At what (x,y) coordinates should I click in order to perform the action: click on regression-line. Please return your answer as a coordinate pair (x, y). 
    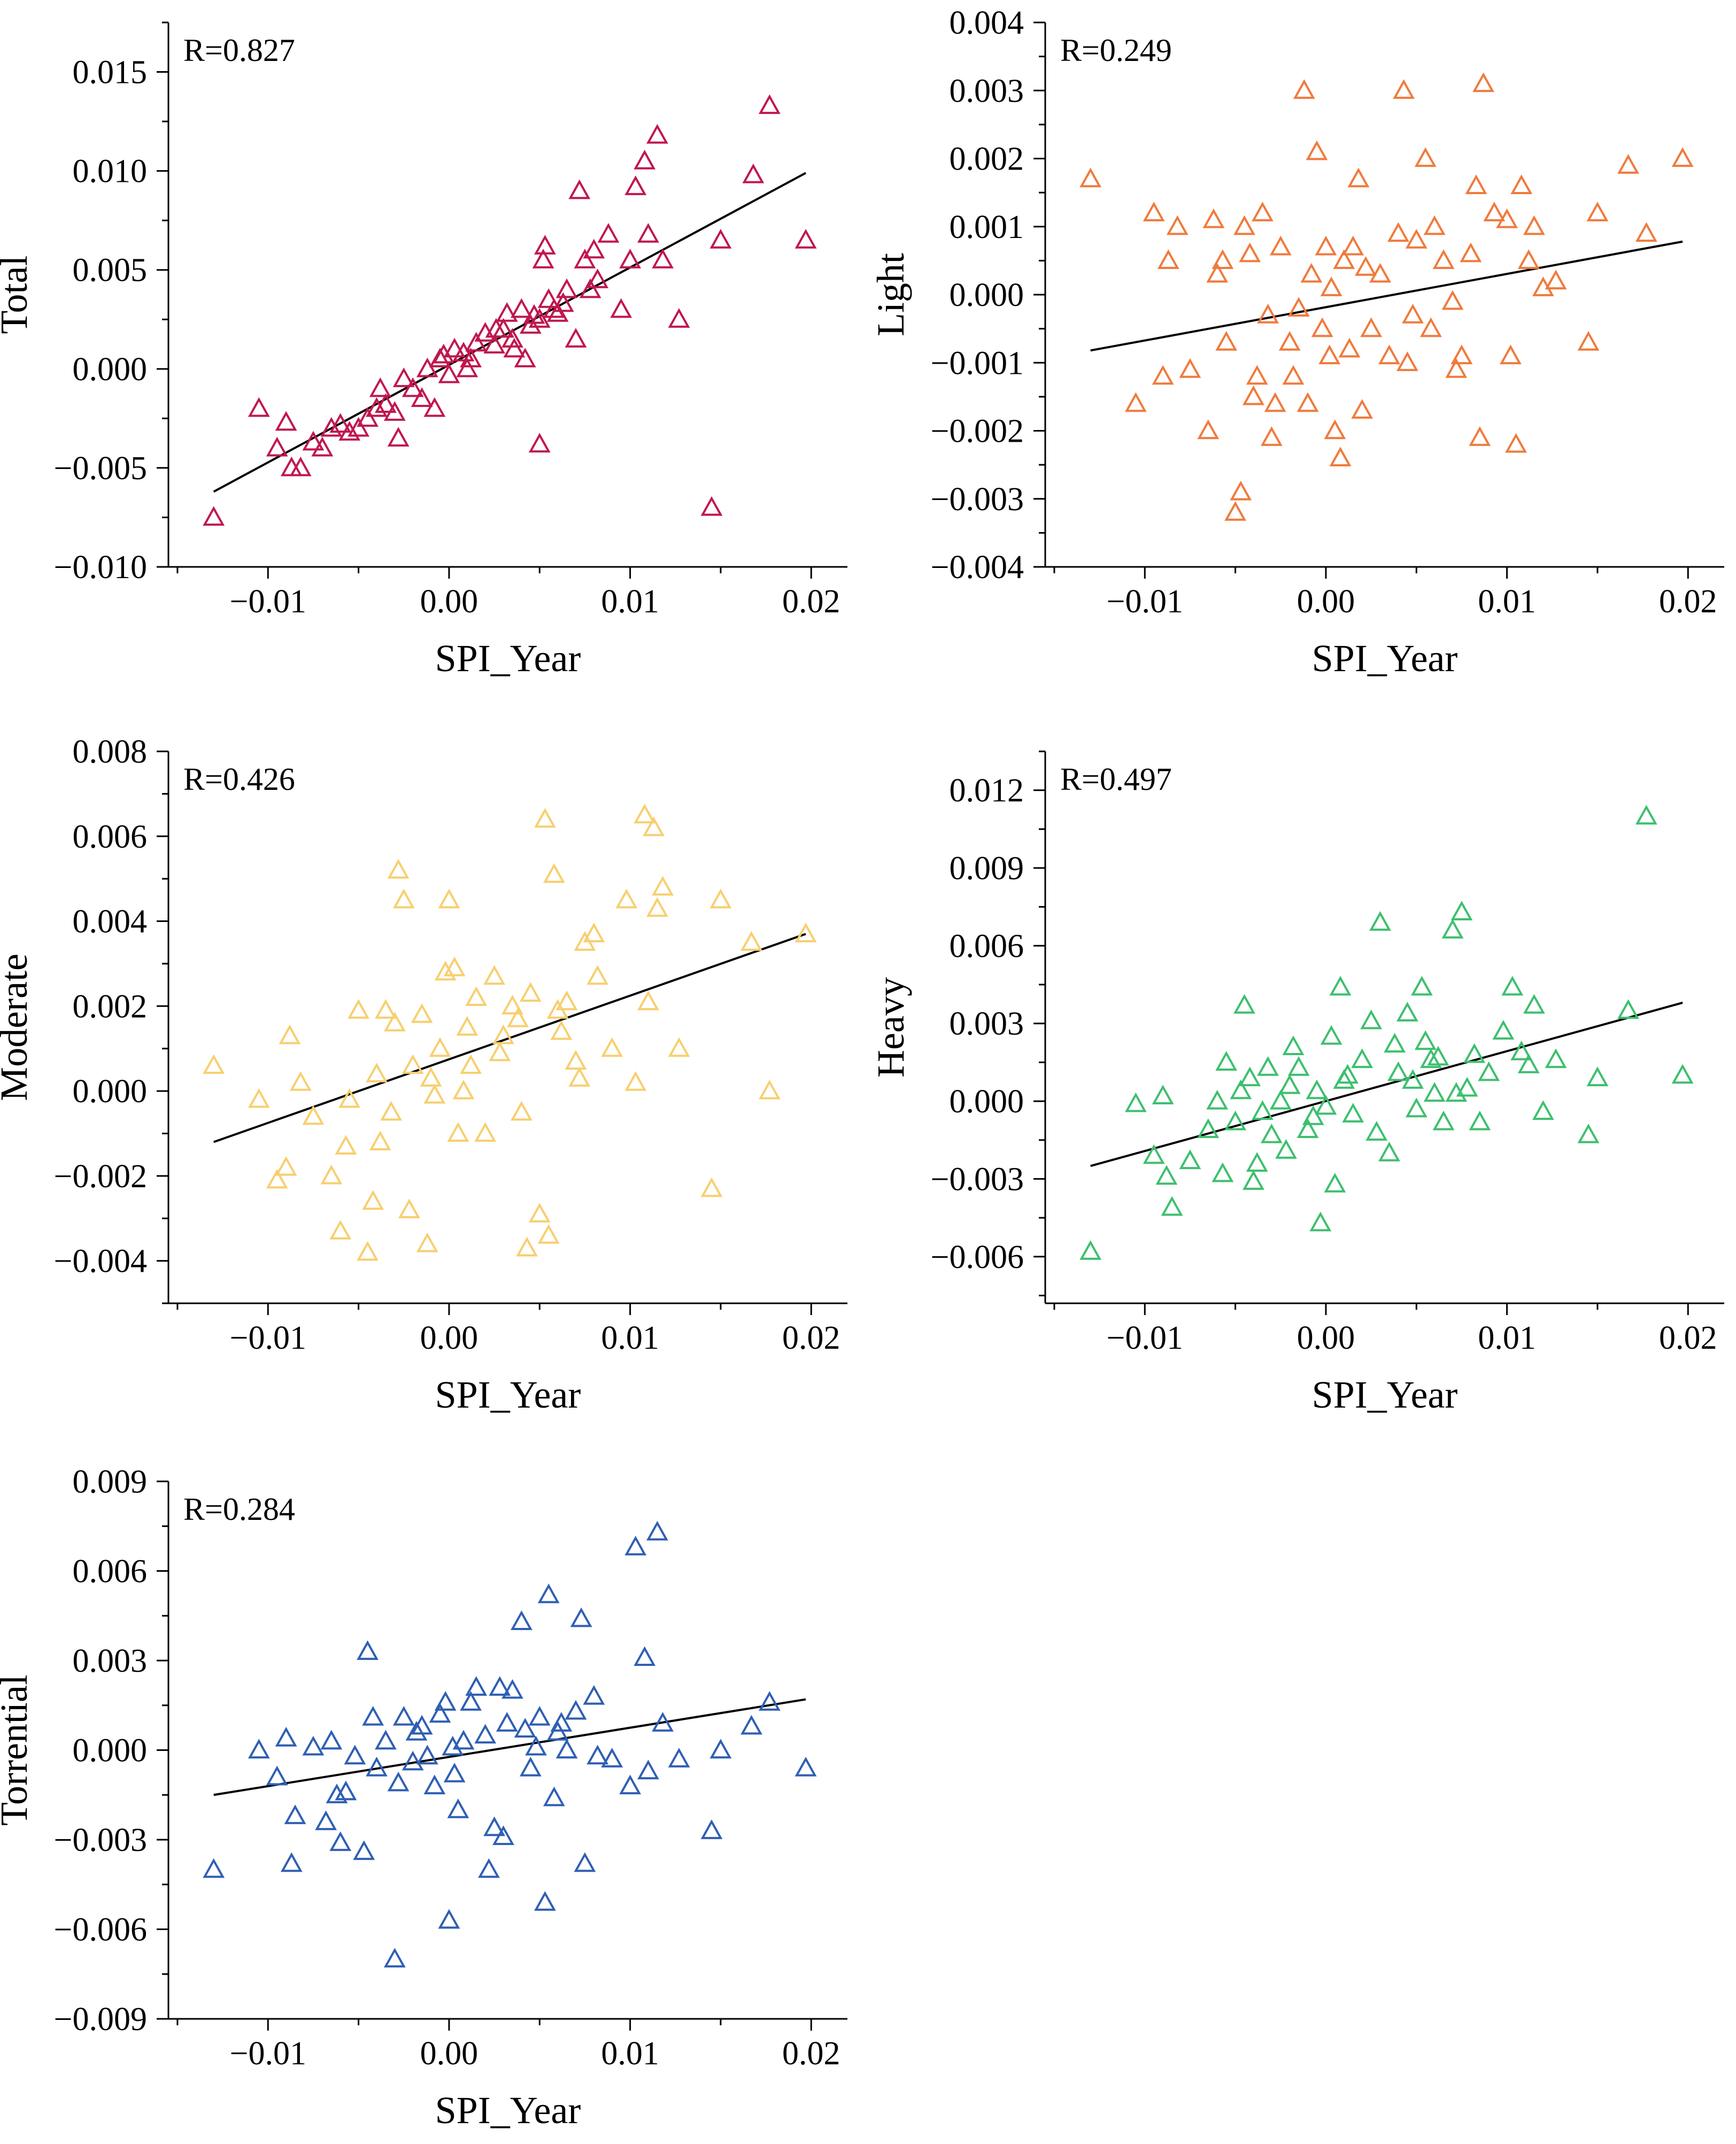
    Looking at the image, I should click on (509, 1747).